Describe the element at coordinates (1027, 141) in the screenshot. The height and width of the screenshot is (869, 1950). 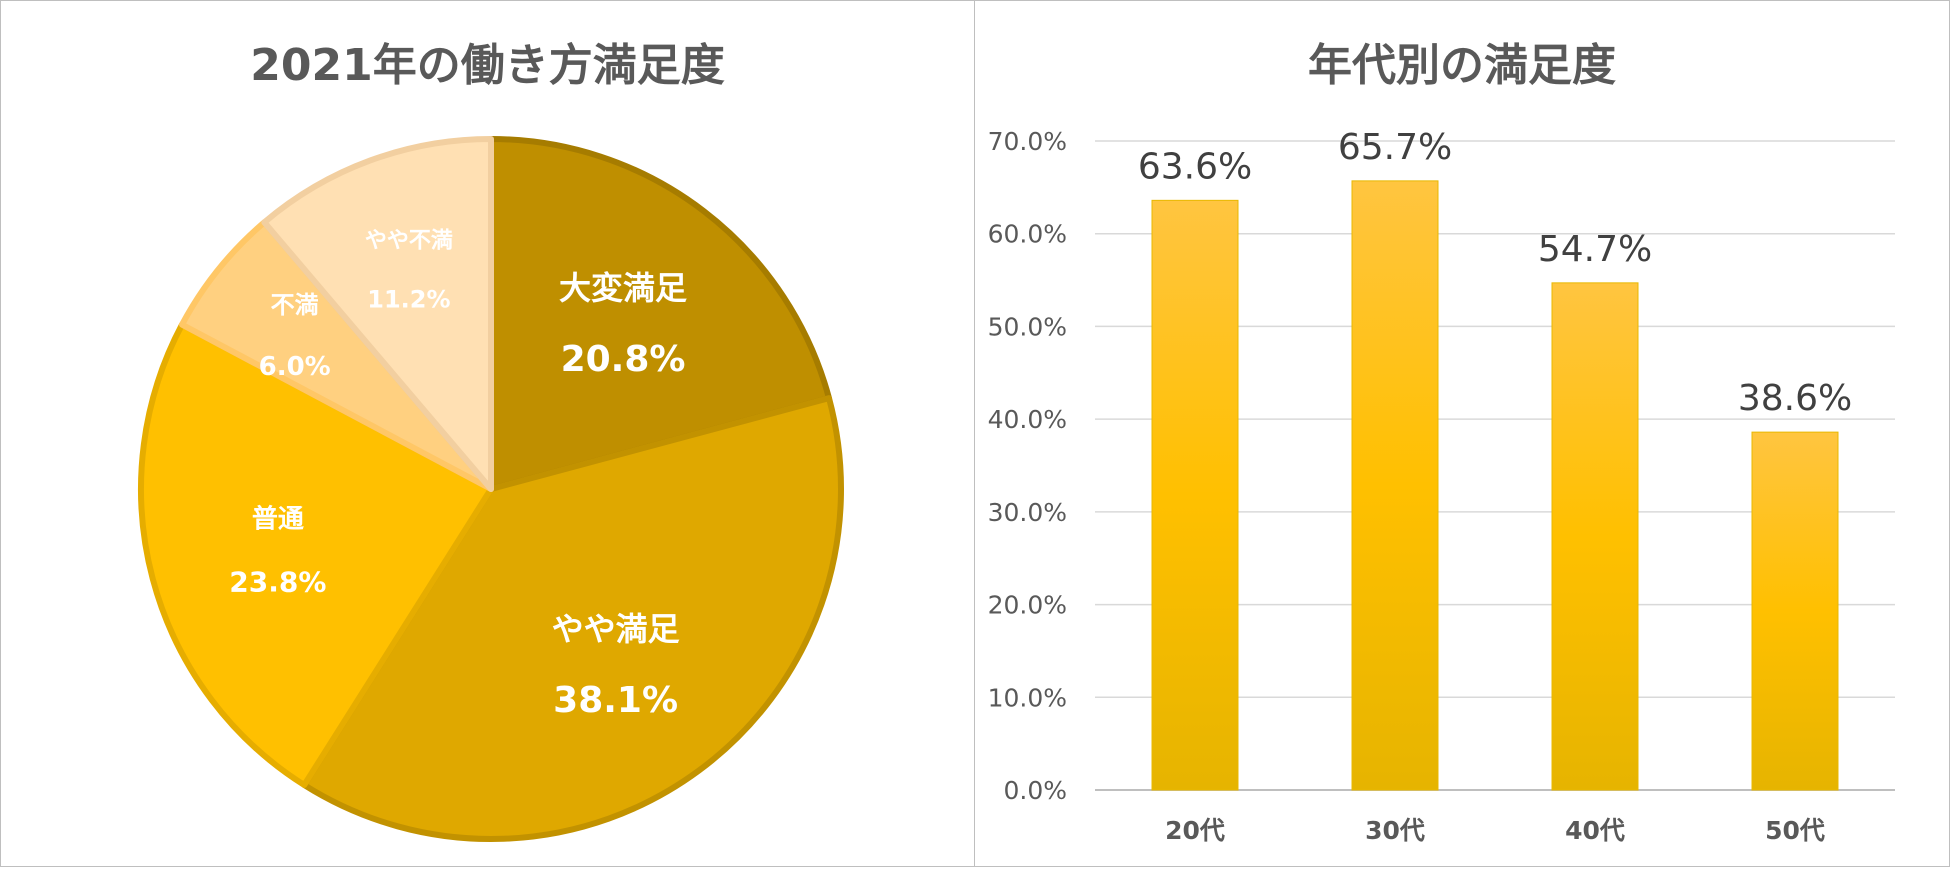
I see `y-tick-label: 70.0%` at that location.